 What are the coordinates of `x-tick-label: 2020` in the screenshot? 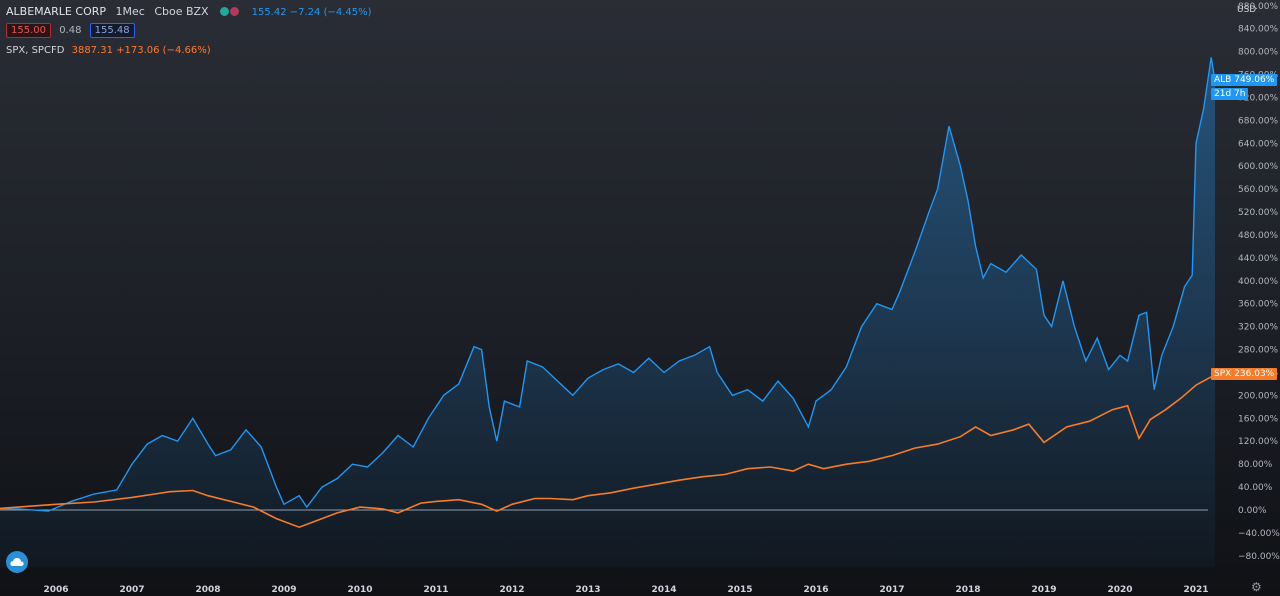 It's located at (1119, 590).